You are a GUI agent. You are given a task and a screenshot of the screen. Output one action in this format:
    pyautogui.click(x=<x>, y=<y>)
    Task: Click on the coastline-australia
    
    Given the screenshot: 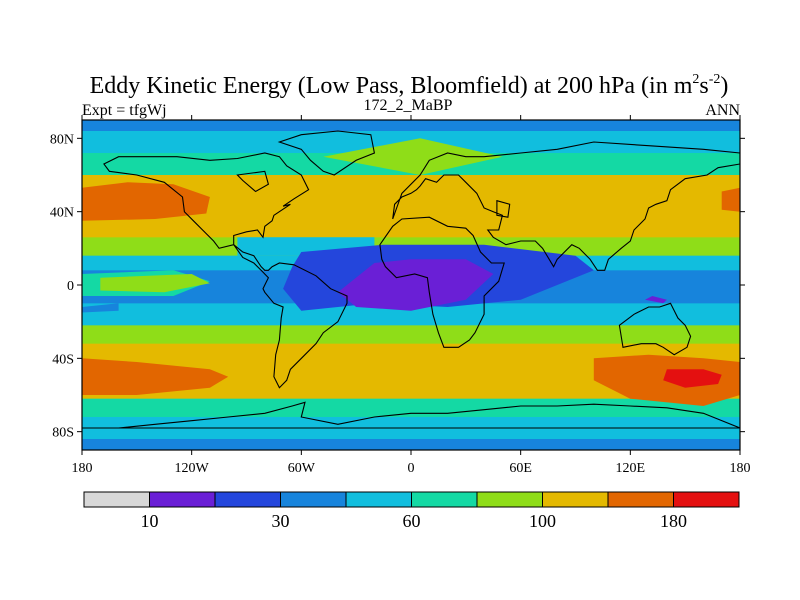 What is the action you would take?
    pyautogui.click(x=655, y=329)
    